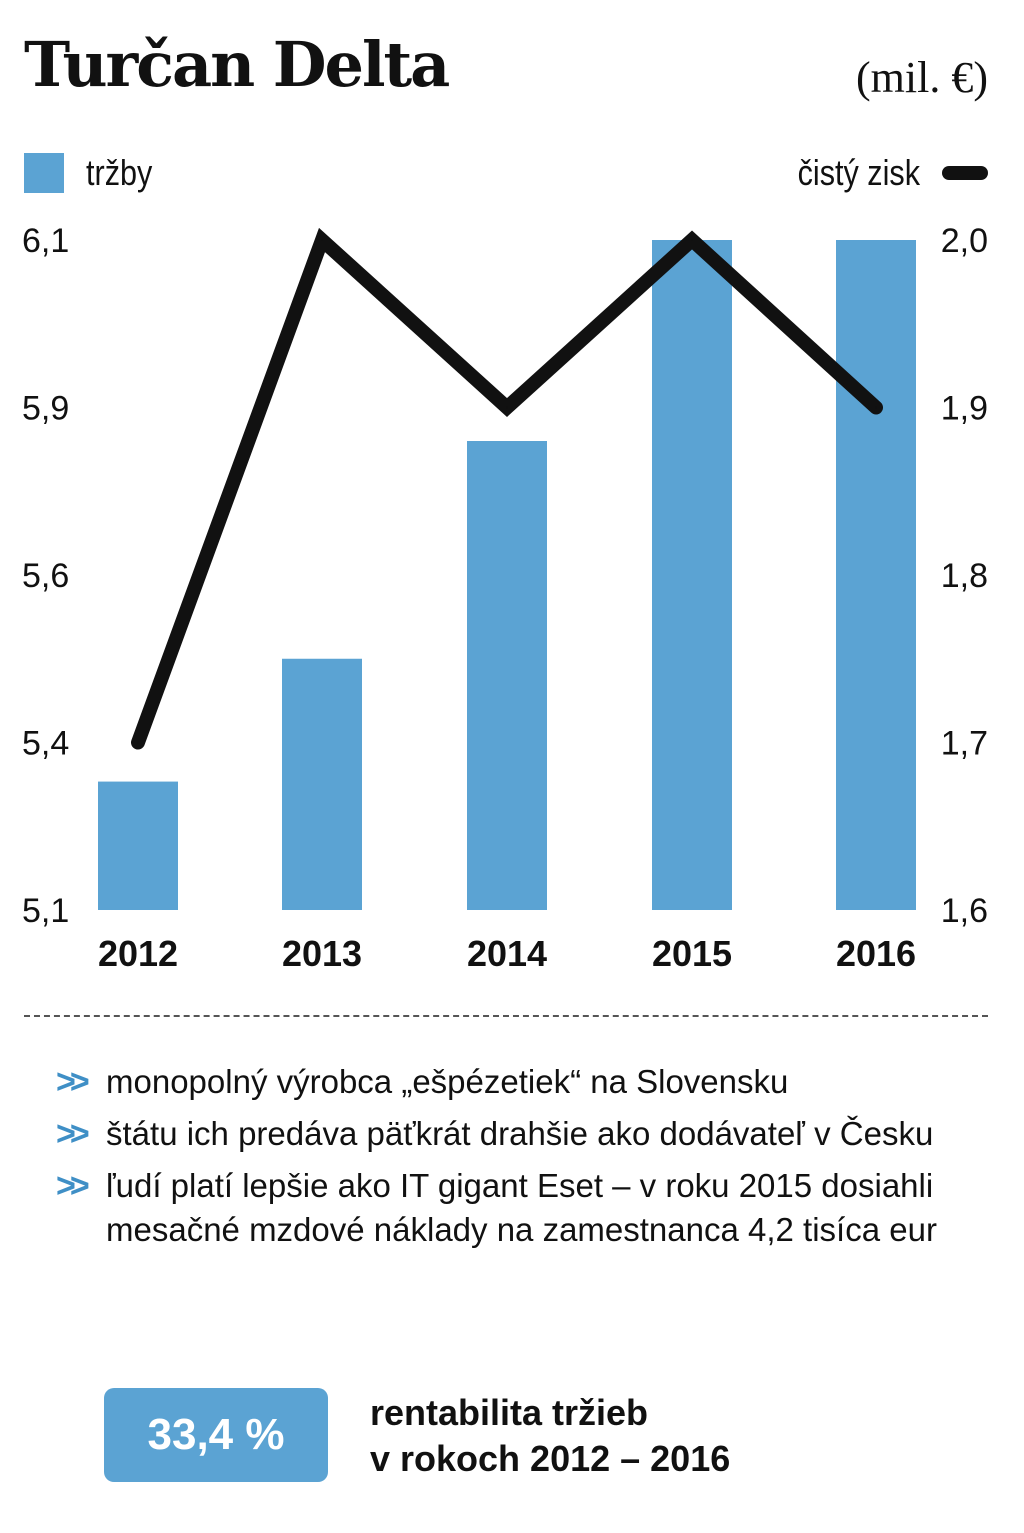 This screenshot has width=1024, height=1533. I want to click on left-tick-label: 5,4, so click(45, 744).